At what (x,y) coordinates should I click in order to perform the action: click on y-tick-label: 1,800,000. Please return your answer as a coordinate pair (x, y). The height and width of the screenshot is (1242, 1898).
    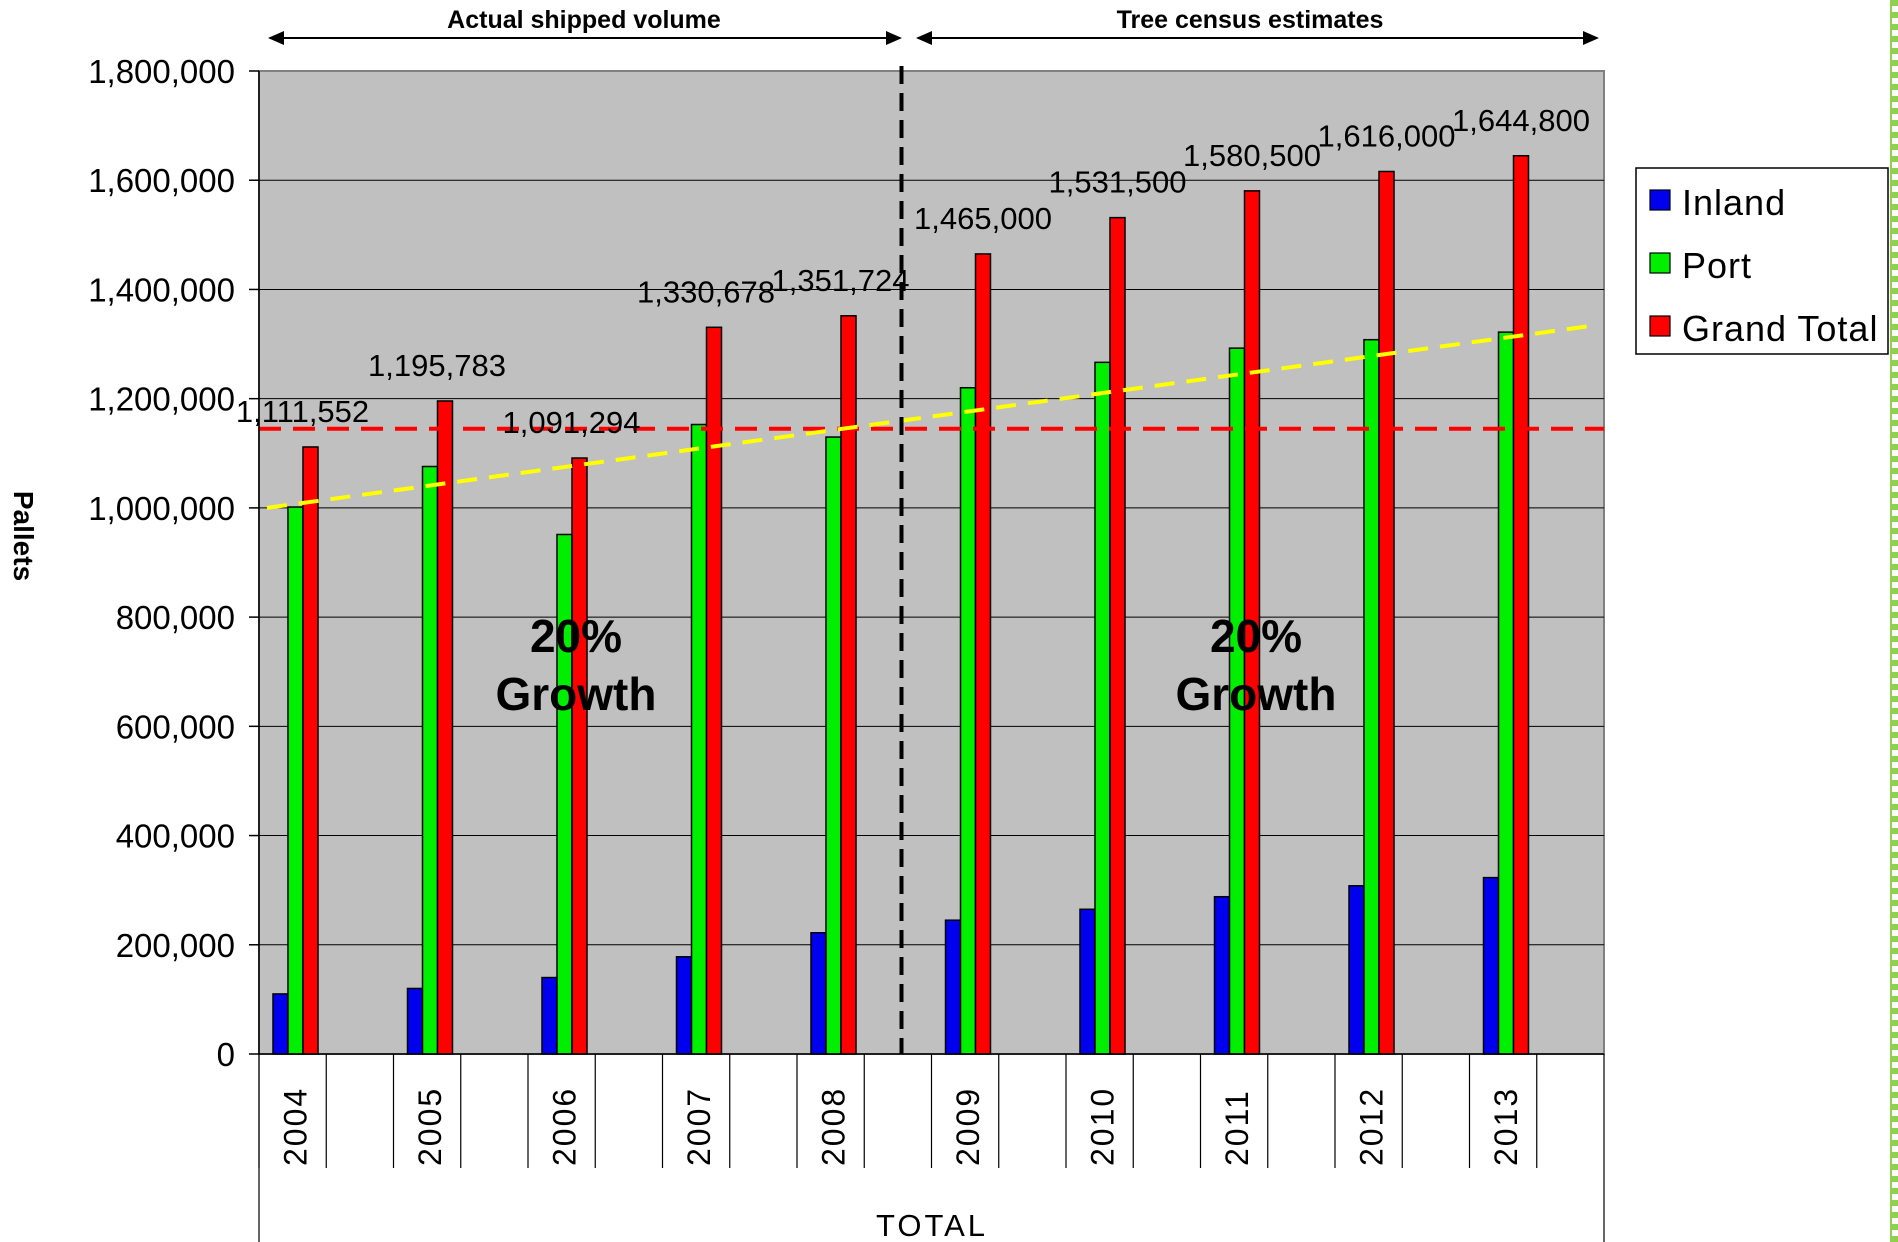
    Looking at the image, I should click on (161, 71).